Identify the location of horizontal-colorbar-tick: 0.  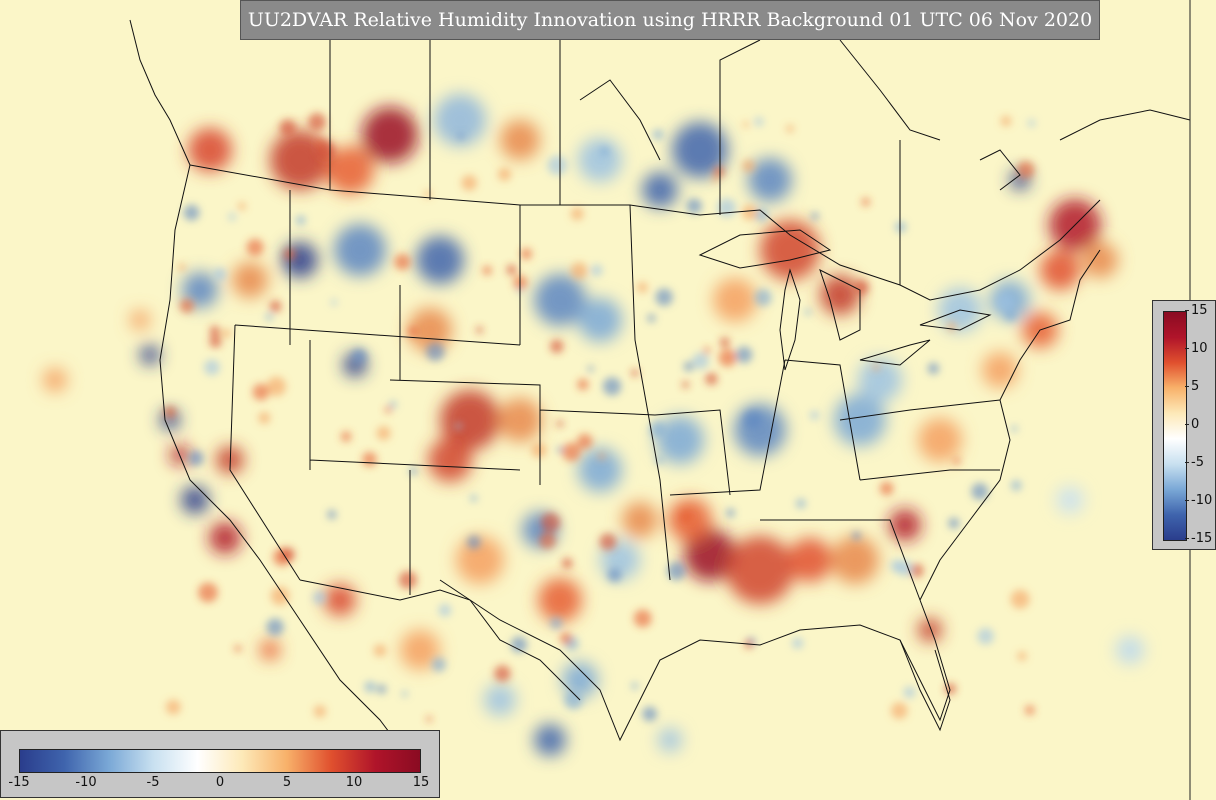
(220, 782).